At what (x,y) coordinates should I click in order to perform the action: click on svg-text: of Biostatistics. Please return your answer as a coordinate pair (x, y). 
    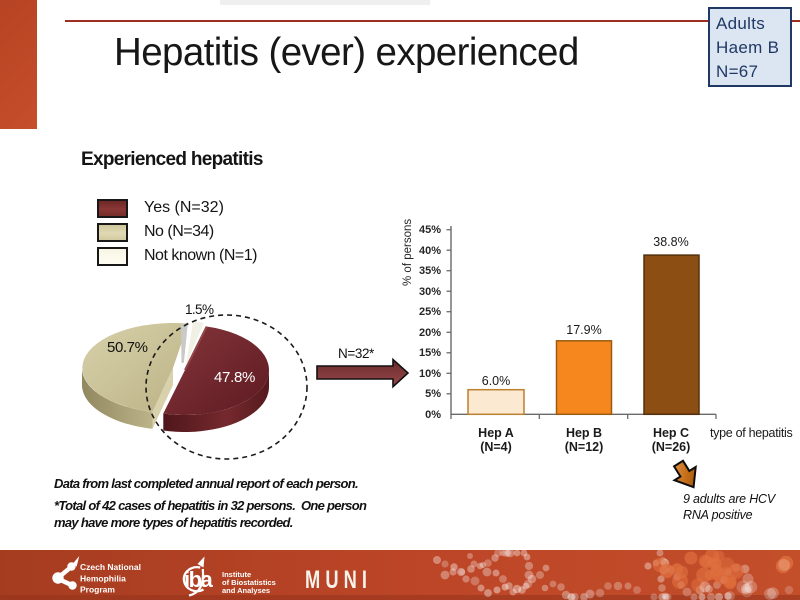
    Looking at the image, I should click on (249, 582).